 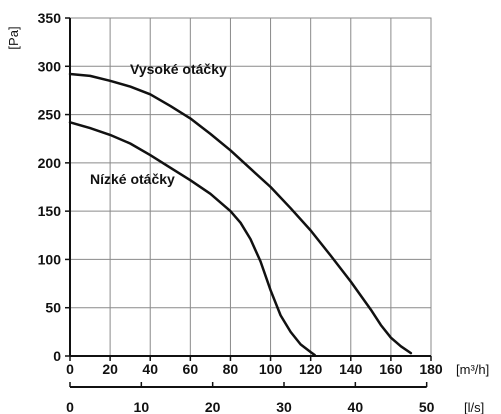 I want to click on series-label-1: Nízké otáčky, so click(x=132, y=179).